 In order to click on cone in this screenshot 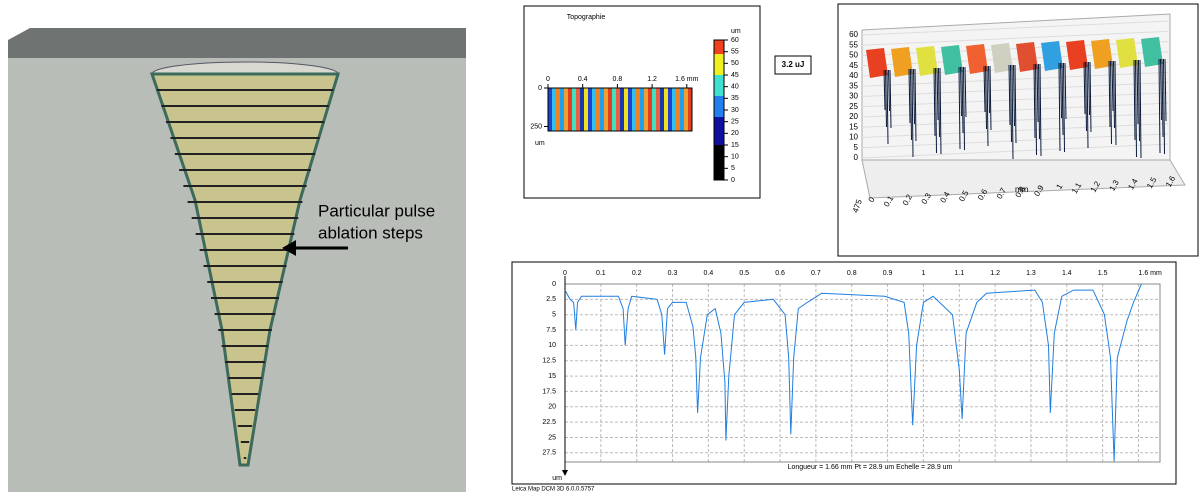, I will do `click(245, 269)`.